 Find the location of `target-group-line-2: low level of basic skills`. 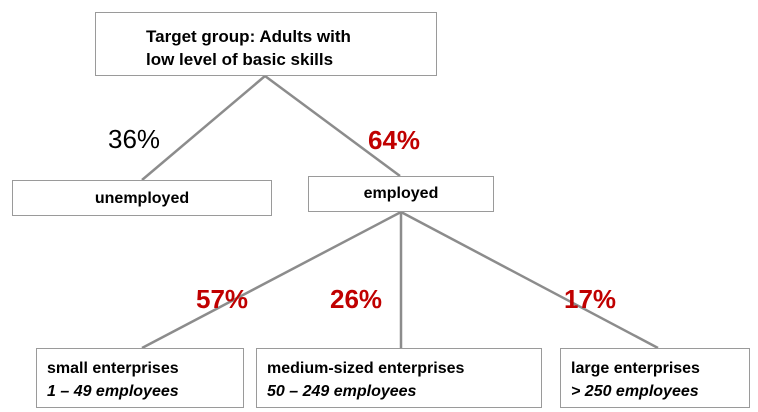

target-group-line-2: low level of basic skills is located at coordinates (240, 59).